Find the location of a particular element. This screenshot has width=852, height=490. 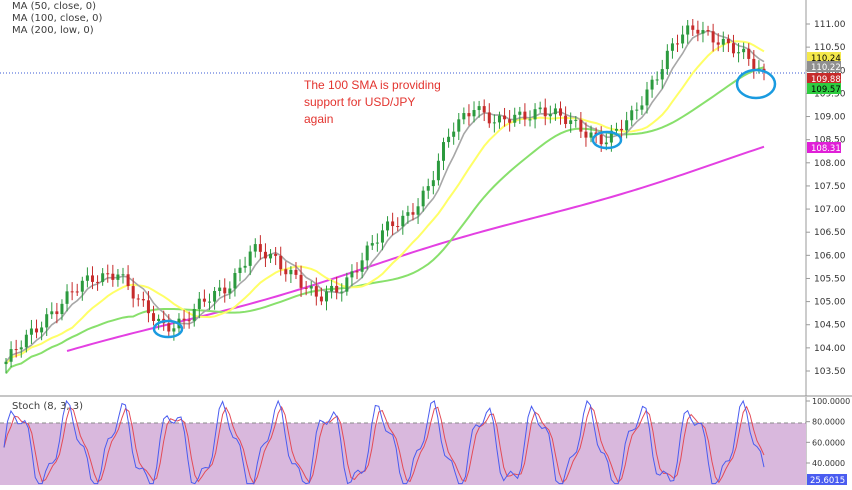

stoch-value: 25.6015 is located at coordinates (827, 480).